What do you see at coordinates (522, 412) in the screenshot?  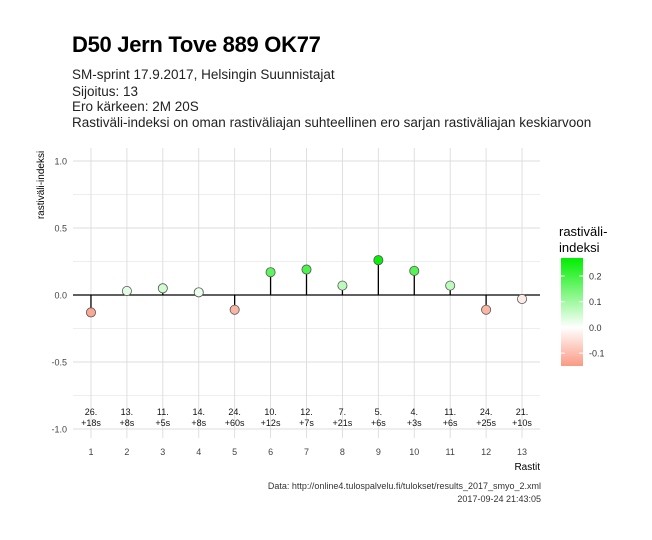 I see `rank-label: 21.` at bounding box center [522, 412].